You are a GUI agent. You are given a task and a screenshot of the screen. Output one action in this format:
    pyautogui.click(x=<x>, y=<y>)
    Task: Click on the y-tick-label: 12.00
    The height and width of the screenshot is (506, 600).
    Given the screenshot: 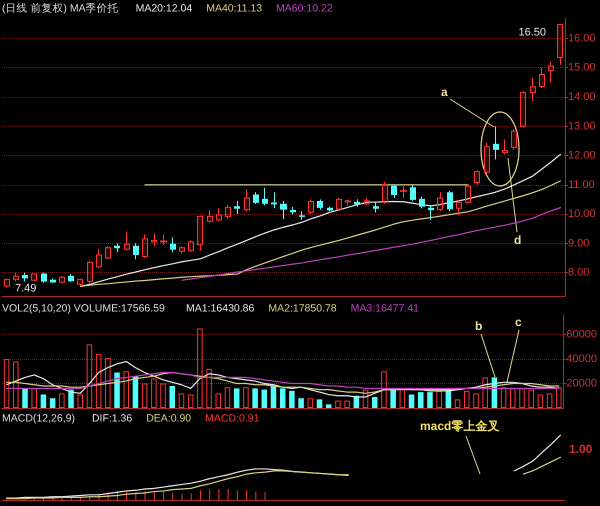 What is the action you would take?
    pyautogui.click(x=582, y=156)
    